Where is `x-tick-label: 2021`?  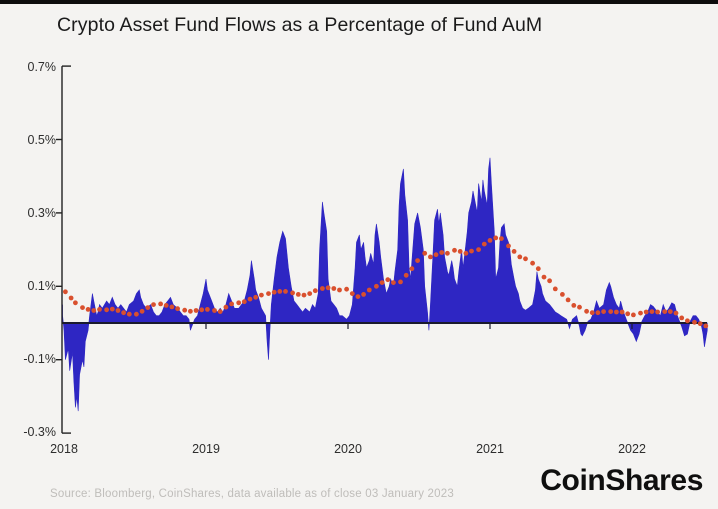
x-tick-label: 2021 is located at coordinates (490, 449).